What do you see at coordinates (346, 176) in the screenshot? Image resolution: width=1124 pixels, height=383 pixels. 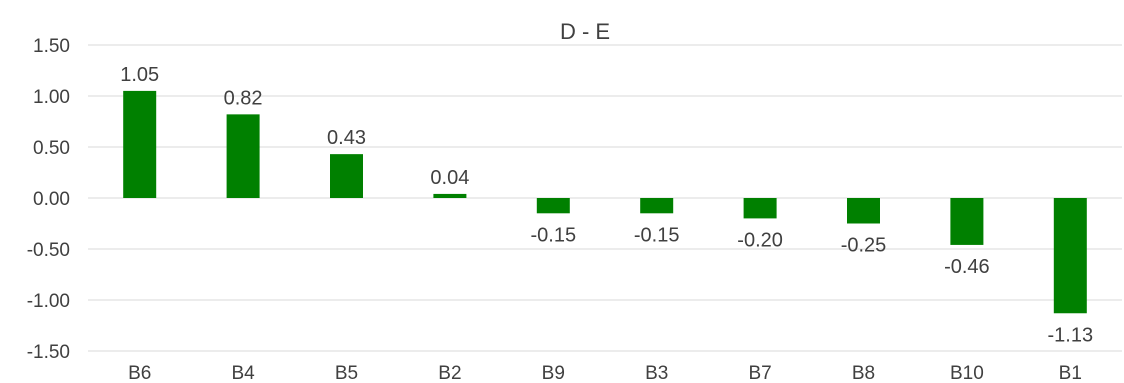 I see `bar-b5` at bounding box center [346, 176].